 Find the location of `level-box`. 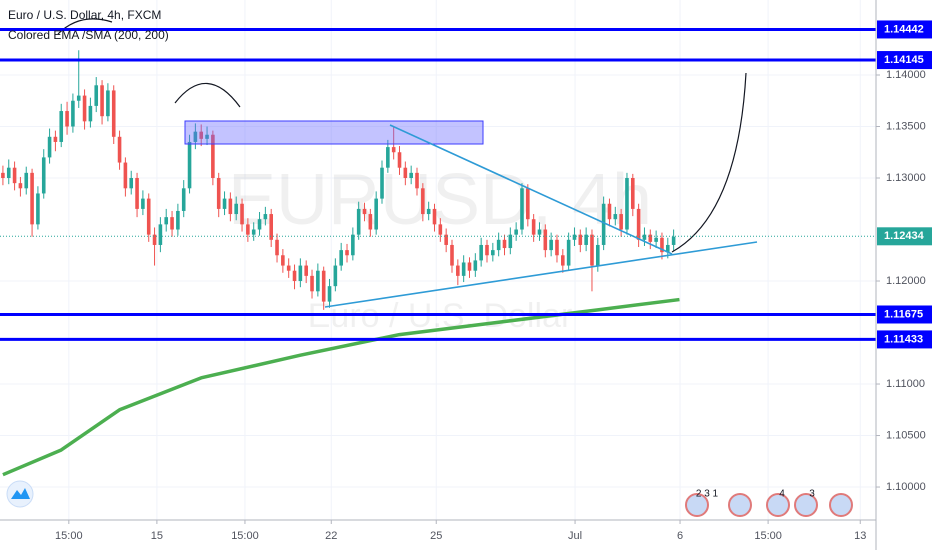

level-box is located at coordinates (904, 29).